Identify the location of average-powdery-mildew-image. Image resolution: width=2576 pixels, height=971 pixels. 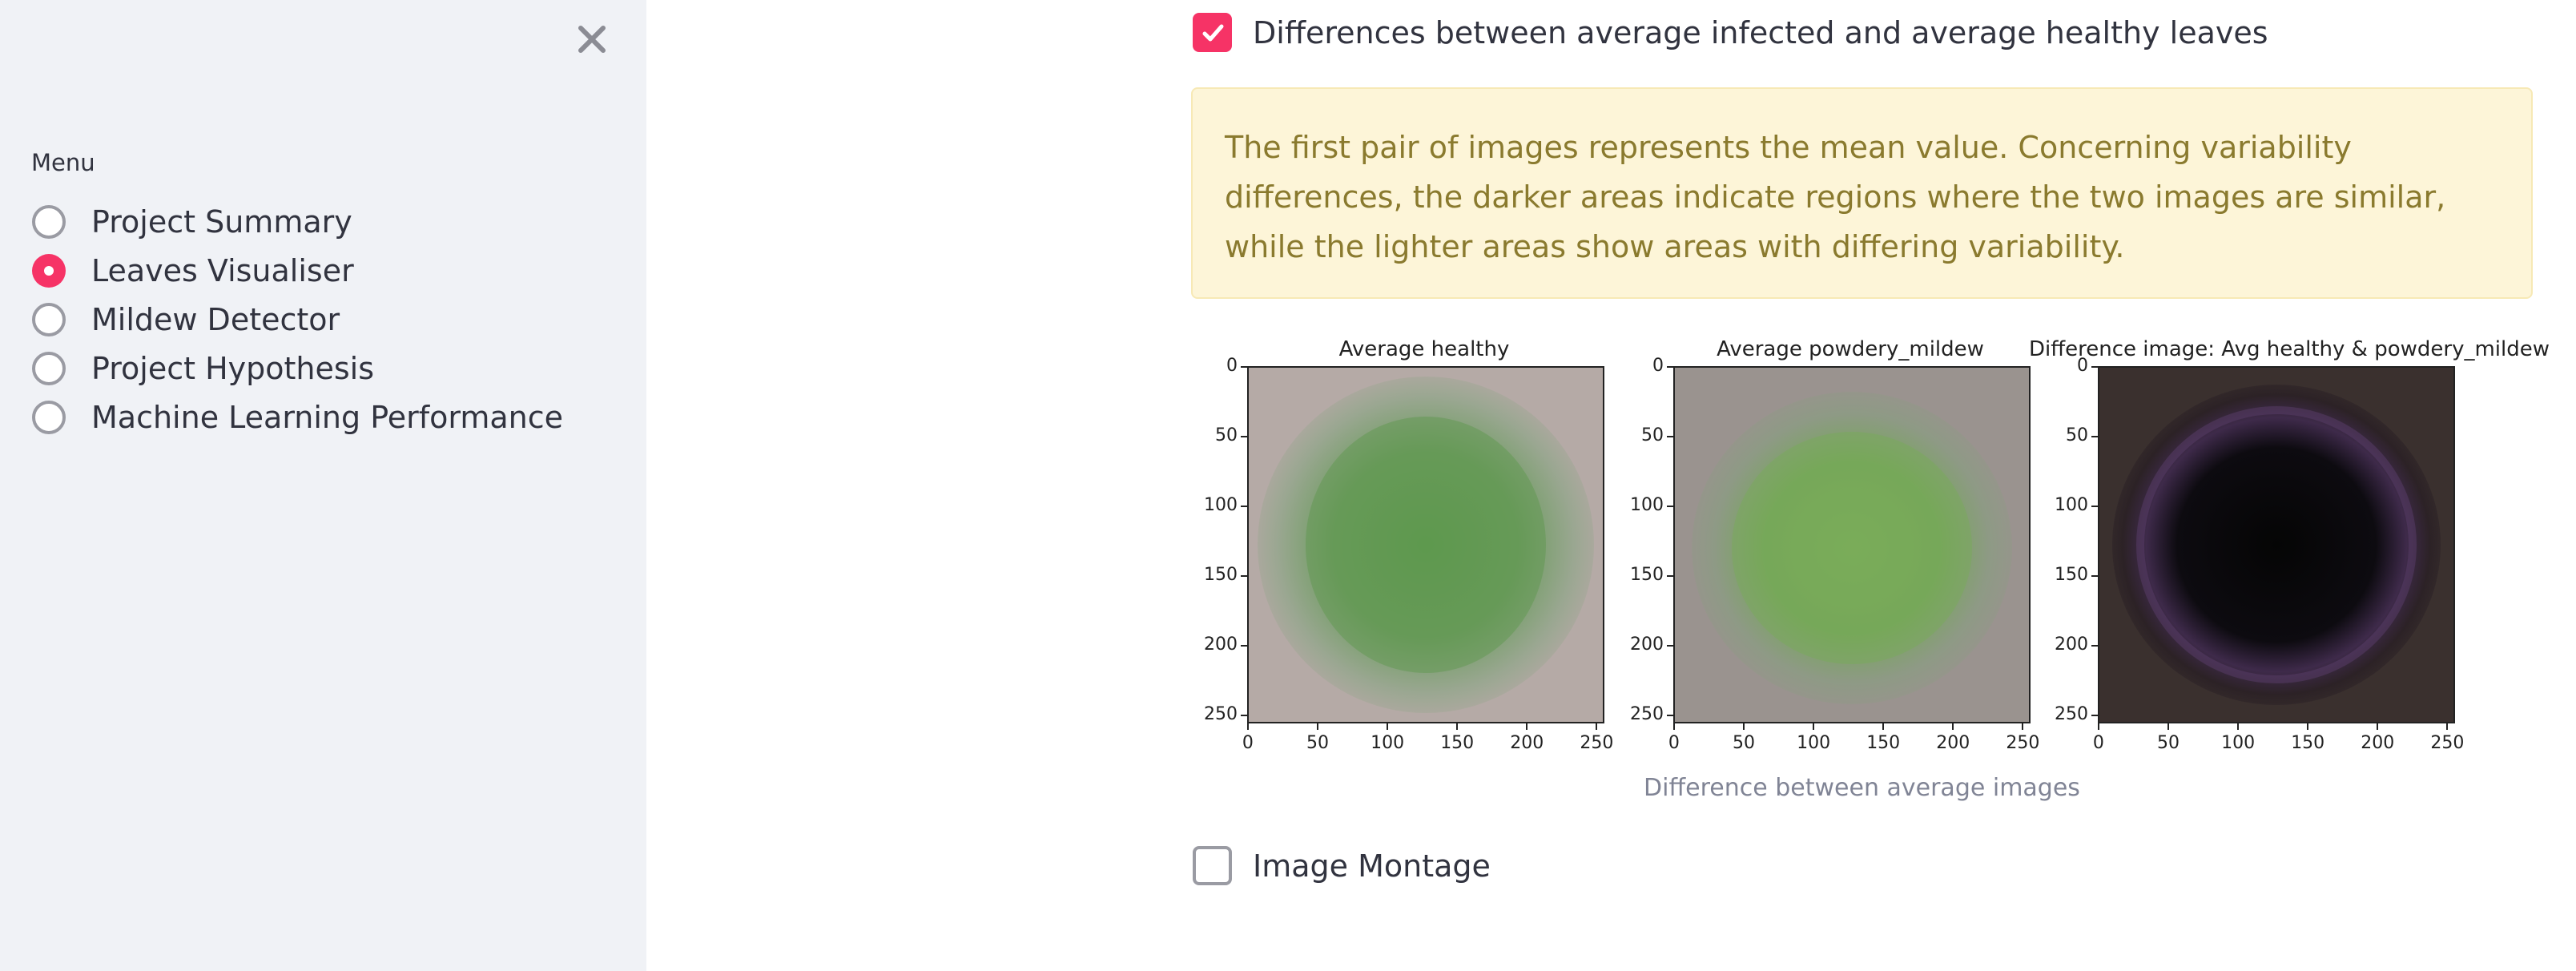
(1852, 544).